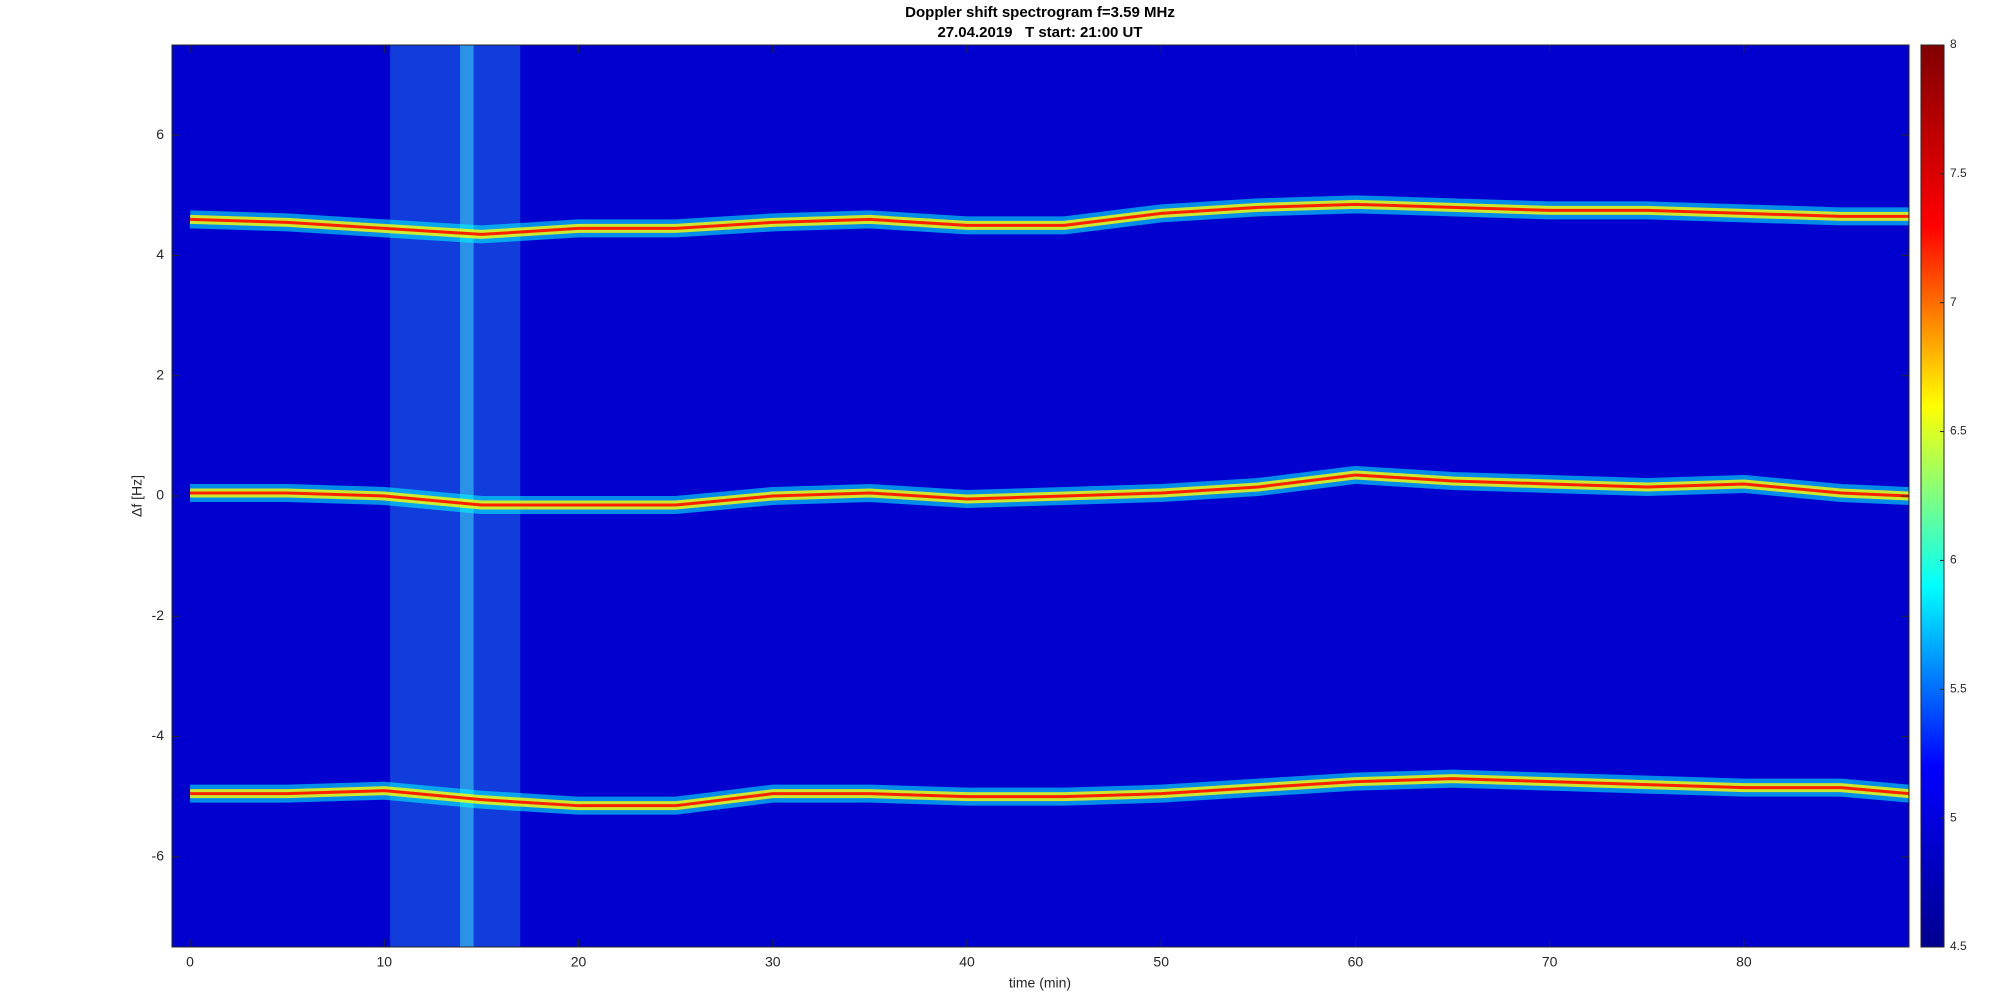 This screenshot has height=1003, width=2000. I want to click on y-tick-label: 4, so click(160, 254).